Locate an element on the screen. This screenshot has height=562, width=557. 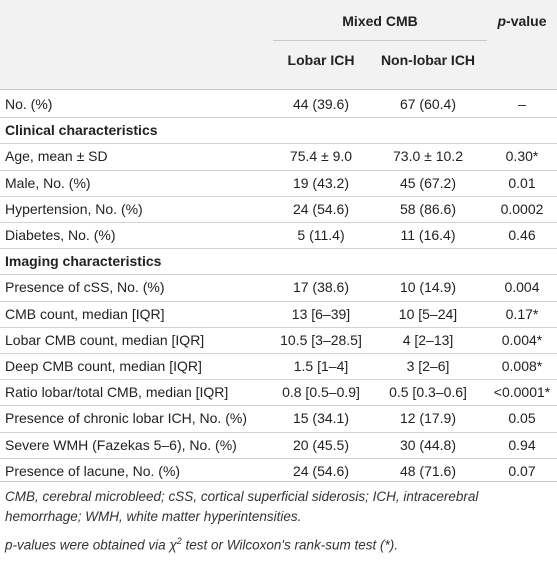
row-label: Hypertension, No. (%) is located at coordinates (74, 209).